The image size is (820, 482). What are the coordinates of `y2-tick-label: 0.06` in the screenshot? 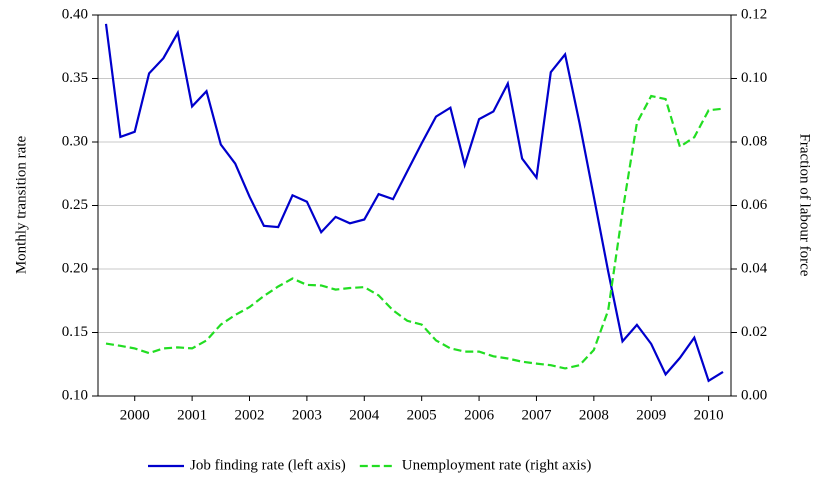 It's located at (754, 205).